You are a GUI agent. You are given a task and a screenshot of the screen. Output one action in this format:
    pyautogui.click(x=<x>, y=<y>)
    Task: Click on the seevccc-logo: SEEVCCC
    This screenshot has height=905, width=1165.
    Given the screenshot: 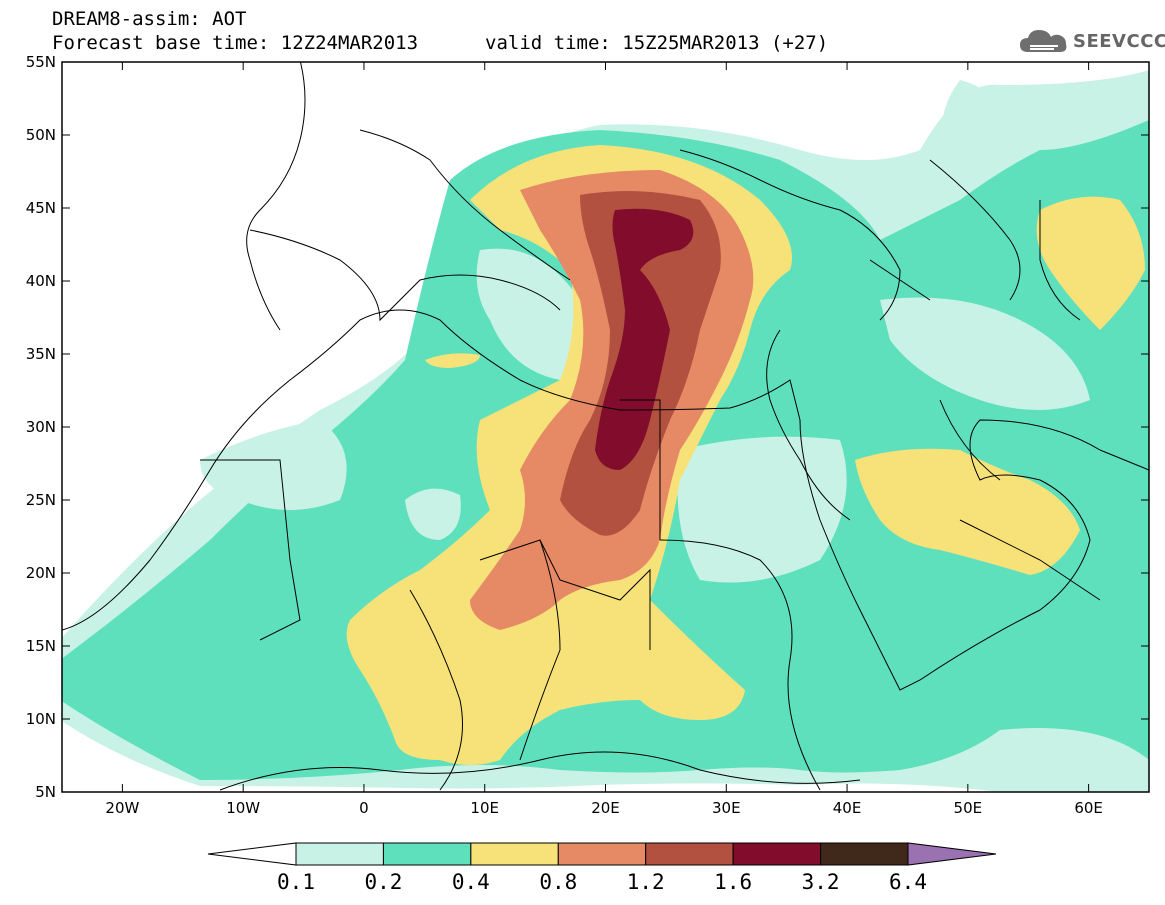 What is the action you would take?
    pyautogui.click(x=1091, y=41)
    